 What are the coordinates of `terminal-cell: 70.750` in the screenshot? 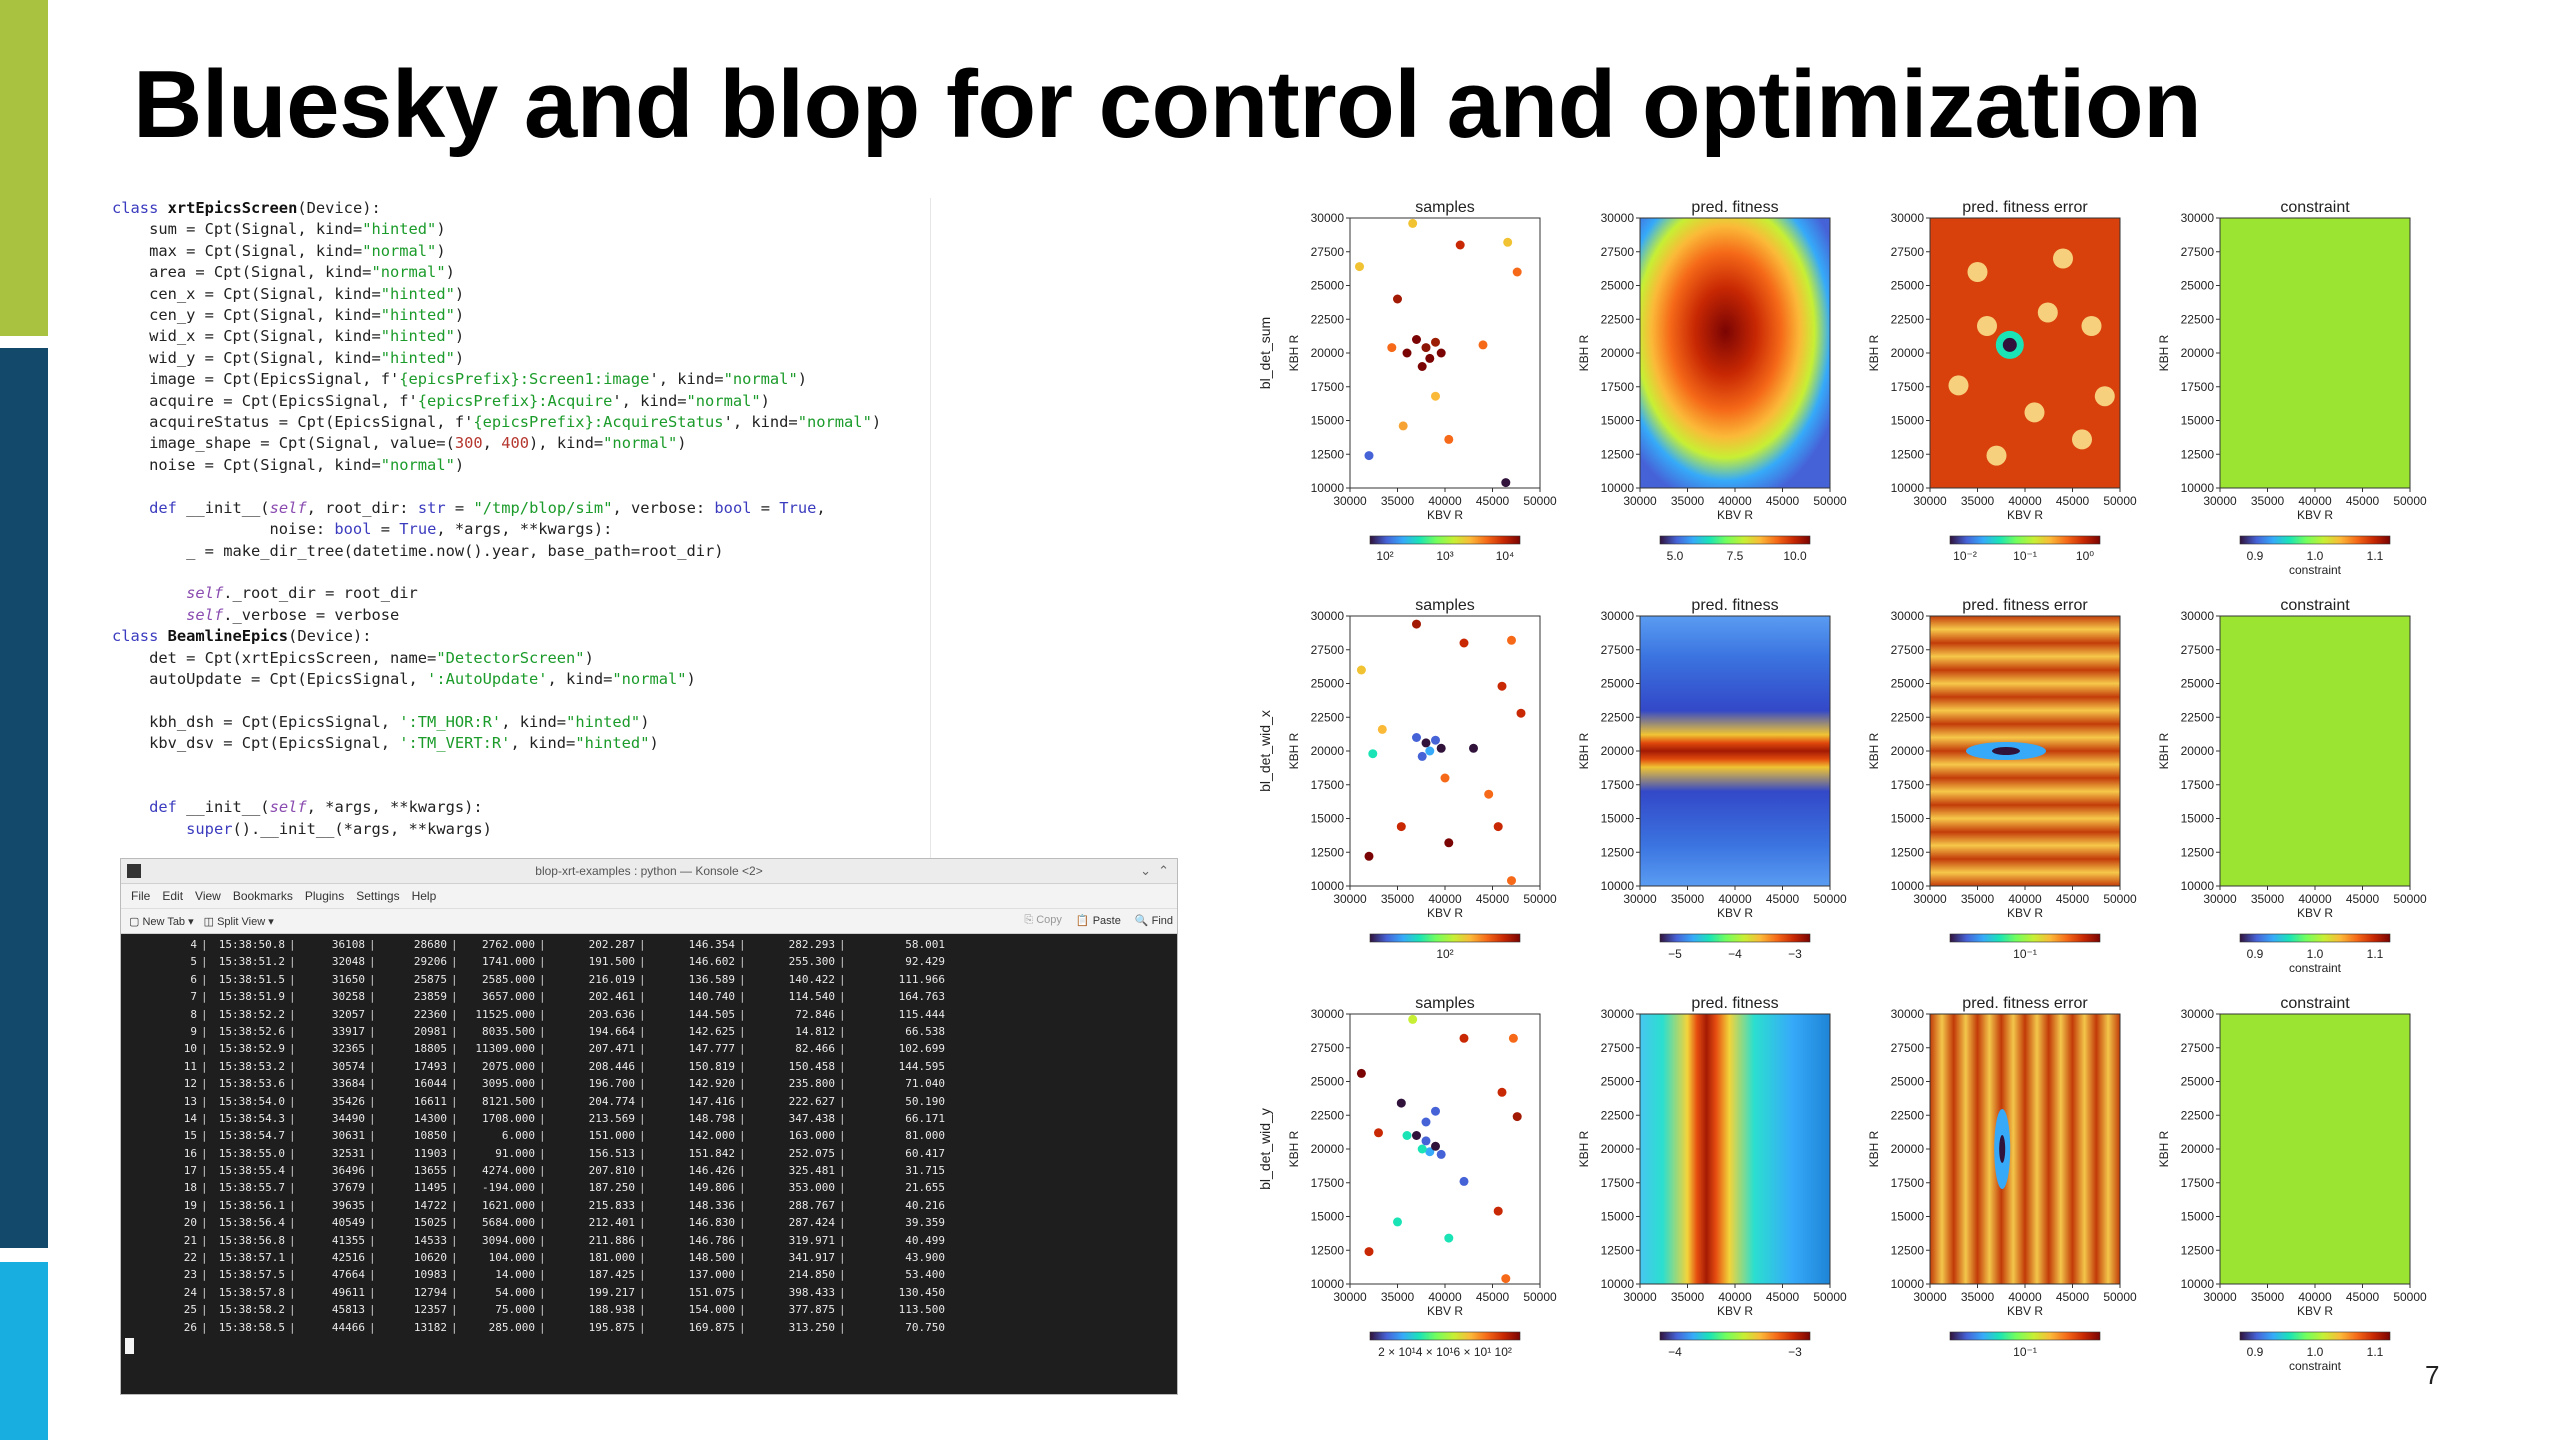 It's located at (925, 1327).